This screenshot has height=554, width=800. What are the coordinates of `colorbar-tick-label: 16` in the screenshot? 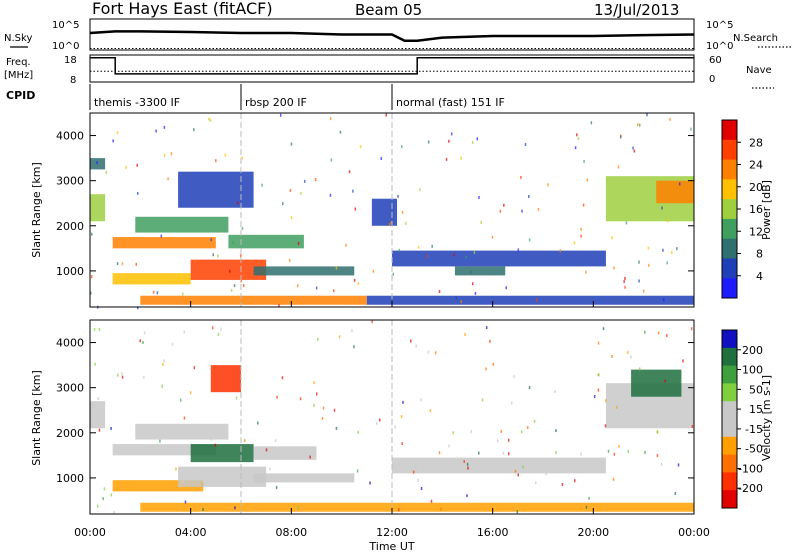 It's located at (756, 209).